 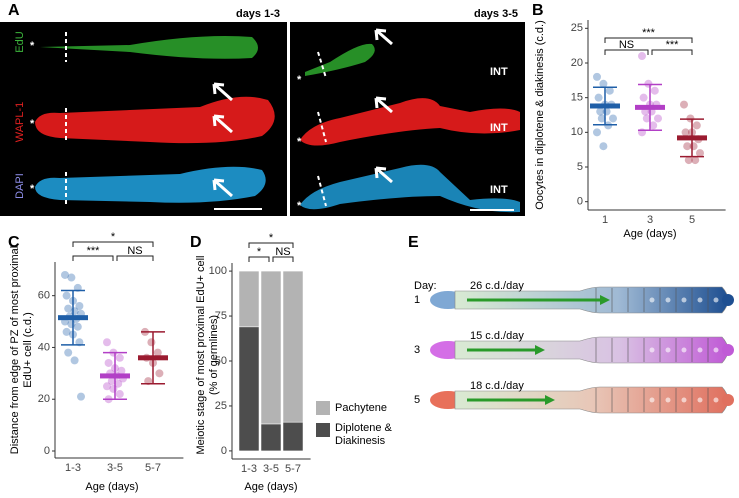 I want to click on panel-label: C, so click(x=14, y=242).